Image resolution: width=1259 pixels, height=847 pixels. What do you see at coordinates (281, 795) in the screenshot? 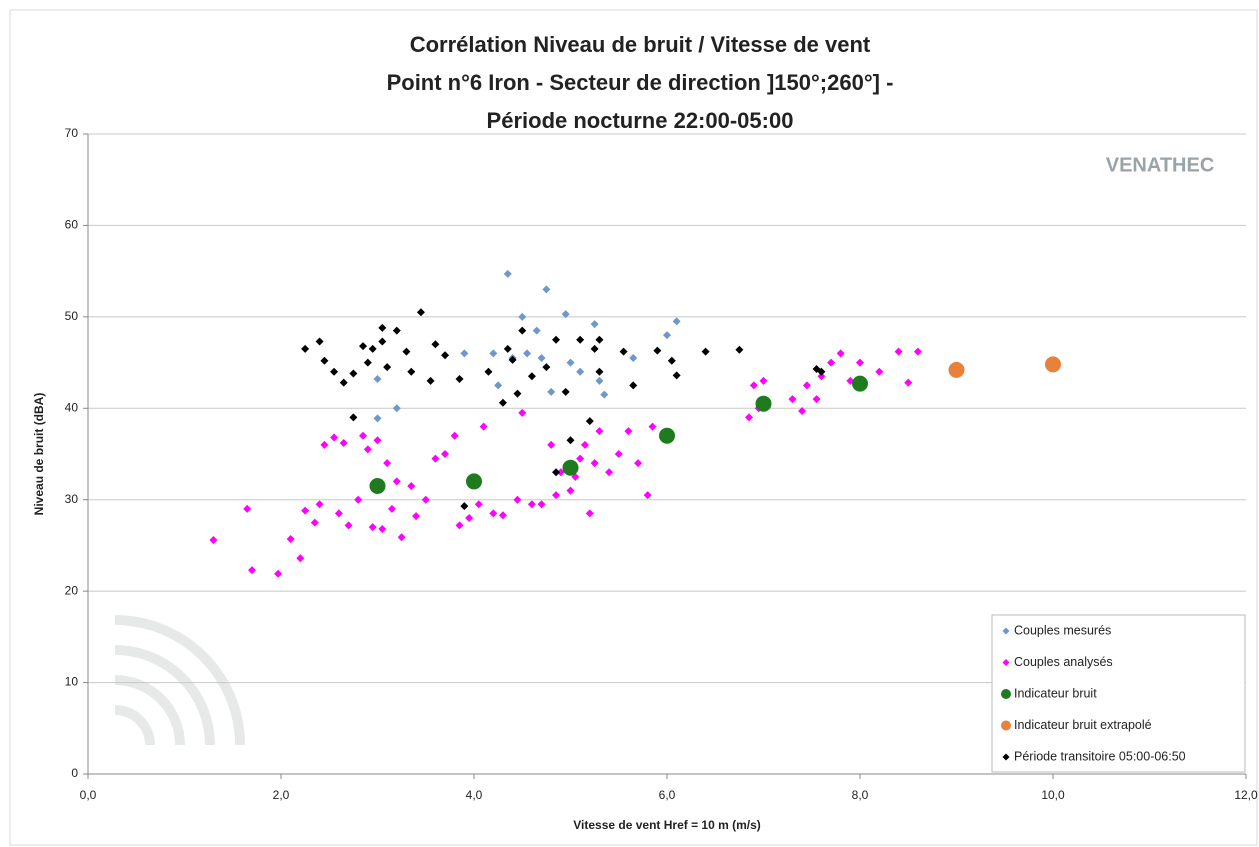
I see `x-tick-label: 2,0` at bounding box center [281, 795].